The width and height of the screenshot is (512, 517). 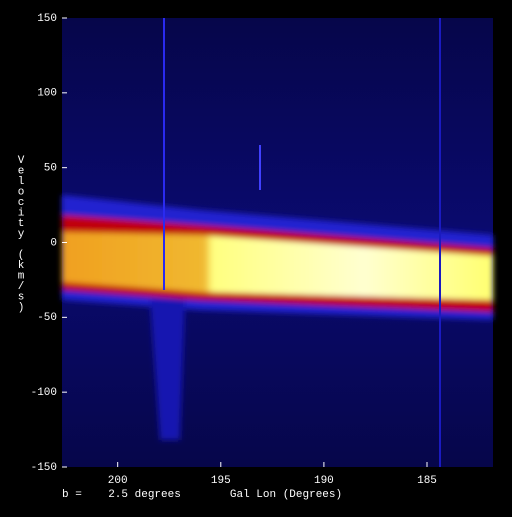 What do you see at coordinates (118, 481) in the screenshot?
I see `x-tick-label: 200` at bounding box center [118, 481].